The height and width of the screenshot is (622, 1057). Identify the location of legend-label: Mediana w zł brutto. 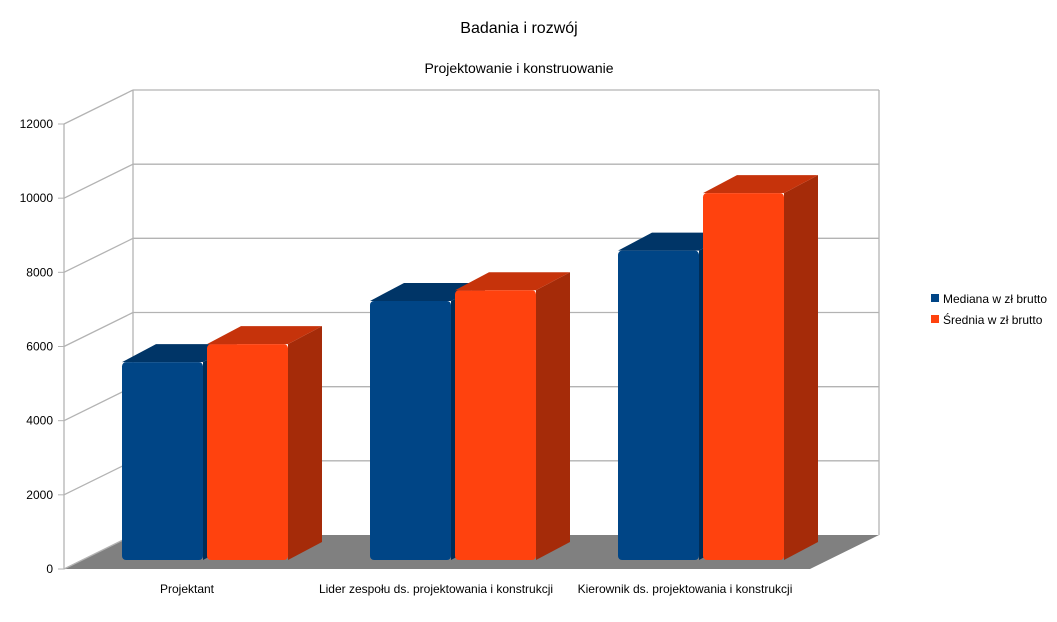
(995, 299).